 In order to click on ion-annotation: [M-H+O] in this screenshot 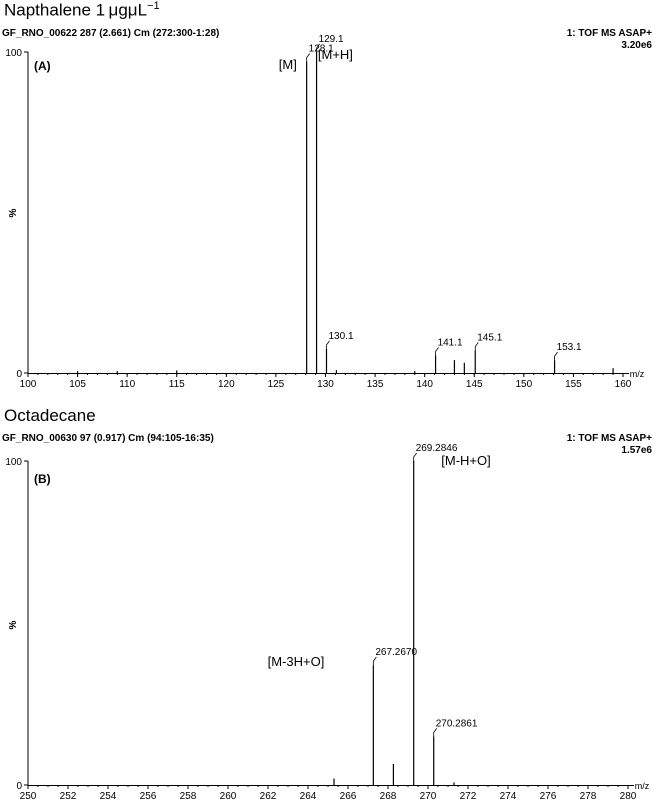, I will do `click(465, 460)`.